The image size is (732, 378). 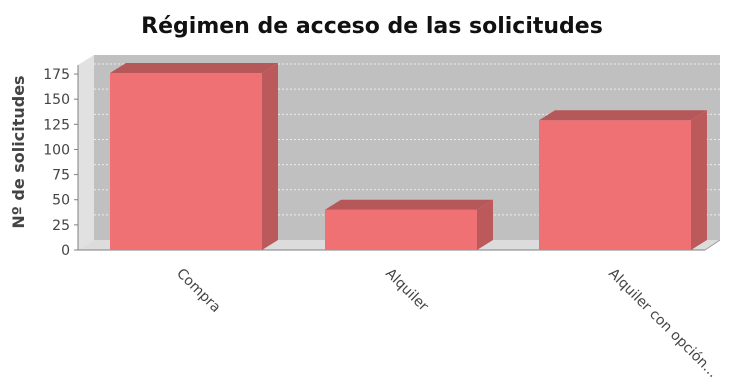 What do you see at coordinates (65, 251) in the screenshot?
I see `y-tick-label: 0` at bounding box center [65, 251].